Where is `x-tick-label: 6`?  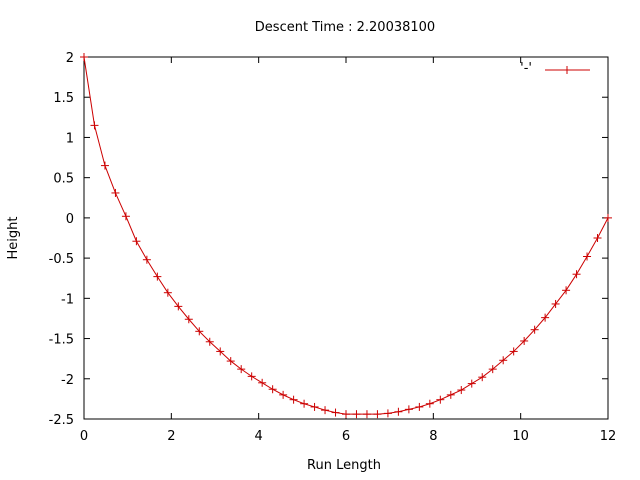
x-tick-label: 6 is located at coordinates (346, 436).